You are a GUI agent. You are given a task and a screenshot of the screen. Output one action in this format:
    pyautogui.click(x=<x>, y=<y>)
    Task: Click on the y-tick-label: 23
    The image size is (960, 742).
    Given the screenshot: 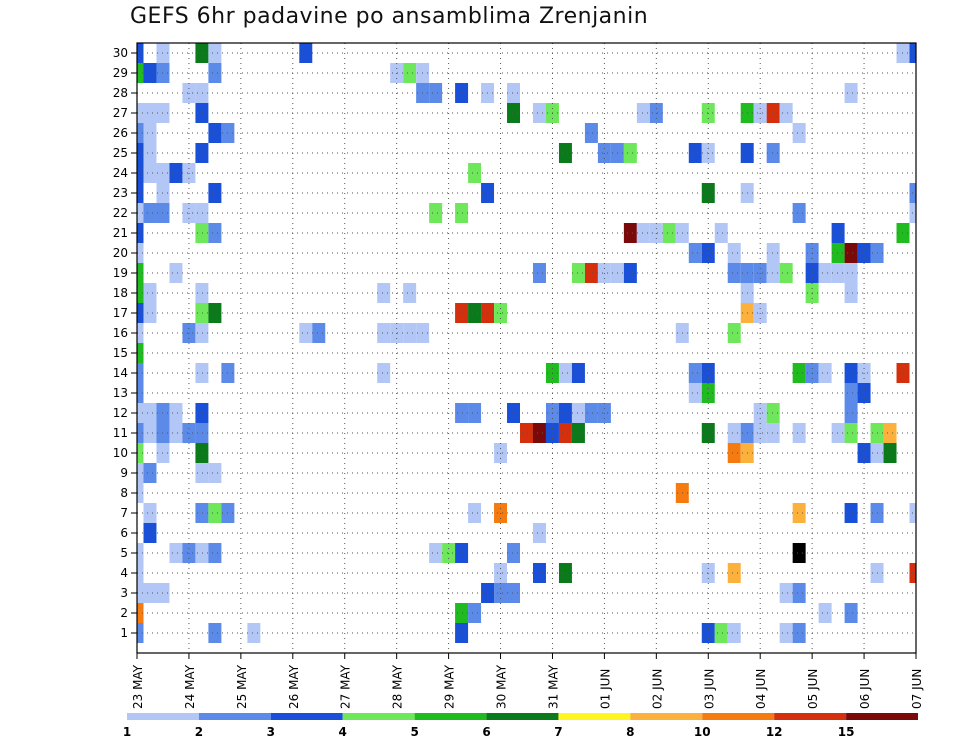 What is the action you would take?
    pyautogui.click(x=120, y=193)
    